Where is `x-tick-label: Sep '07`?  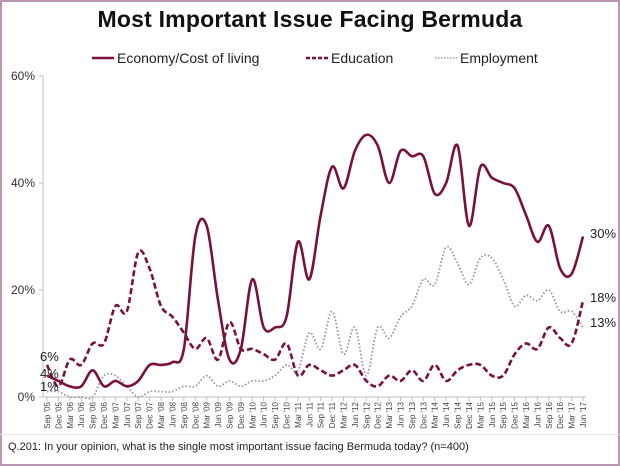 x-tick-label: Sep '07 is located at coordinates (138, 414).